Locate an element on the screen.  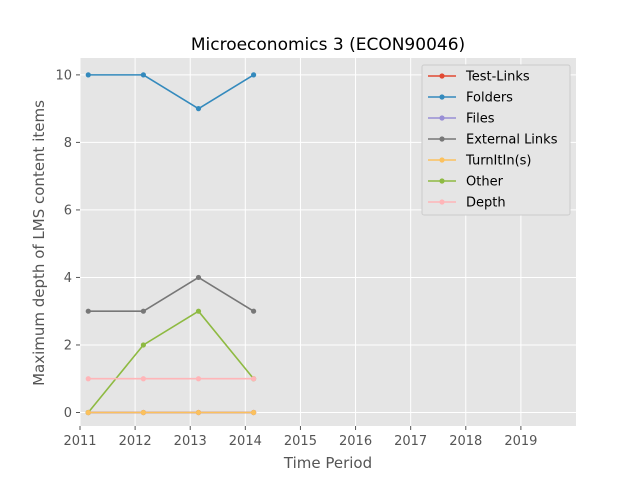
y-tick-label: 4 is located at coordinates (68, 278).